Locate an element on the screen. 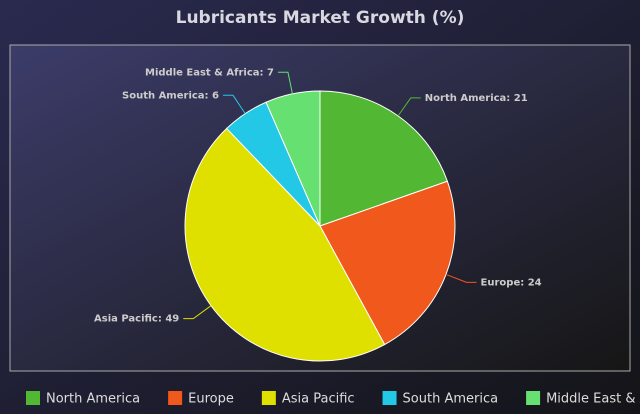  pie-slice is located at coordinates (387, 263).